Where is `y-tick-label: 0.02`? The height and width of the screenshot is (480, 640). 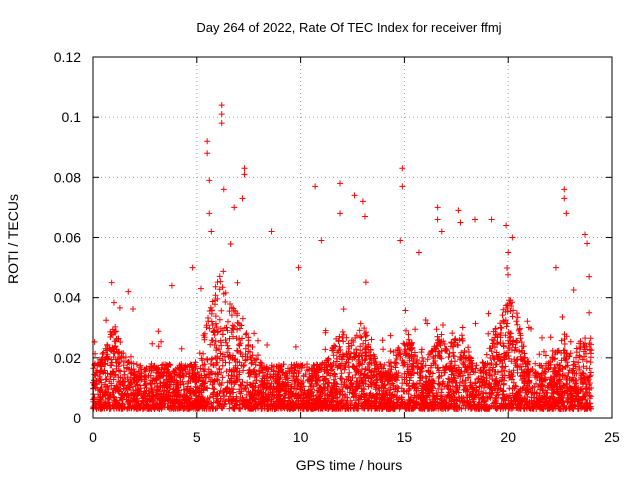 y-tick-label: 0.02 is located at coordinates (67, 358).